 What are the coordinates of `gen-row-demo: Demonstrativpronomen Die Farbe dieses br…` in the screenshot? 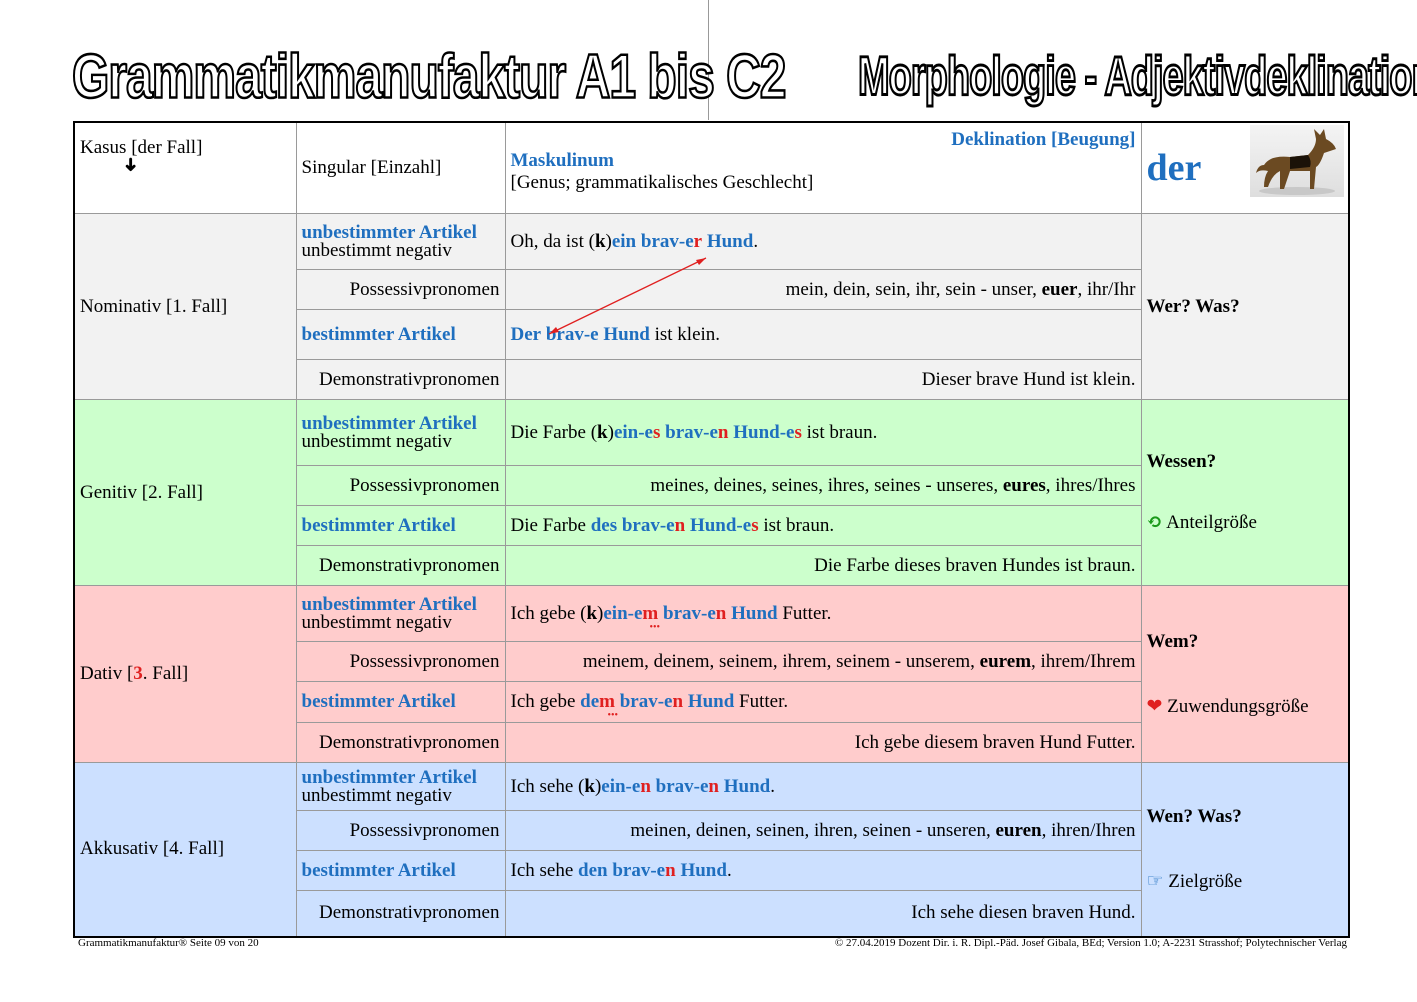 It's located at (711, 565).